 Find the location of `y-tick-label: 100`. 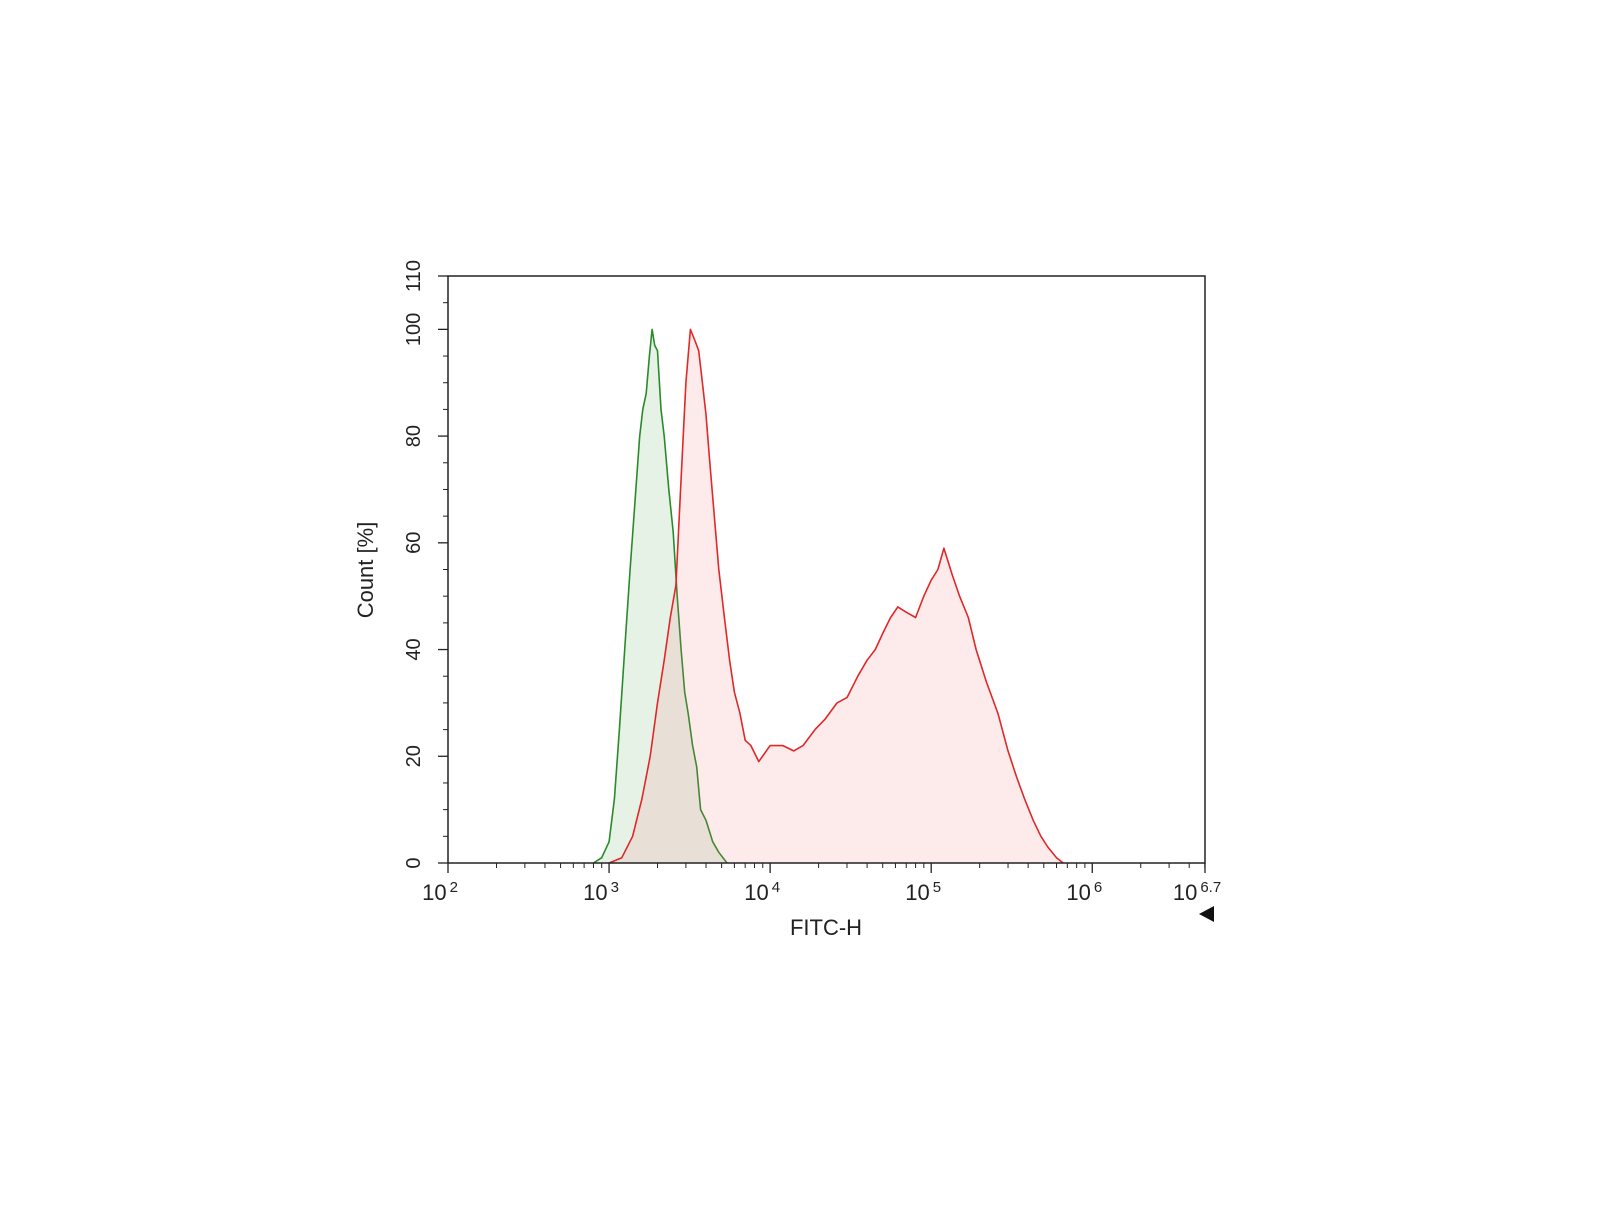

y-tick-label: 100 is located at coordinates (414, 329).